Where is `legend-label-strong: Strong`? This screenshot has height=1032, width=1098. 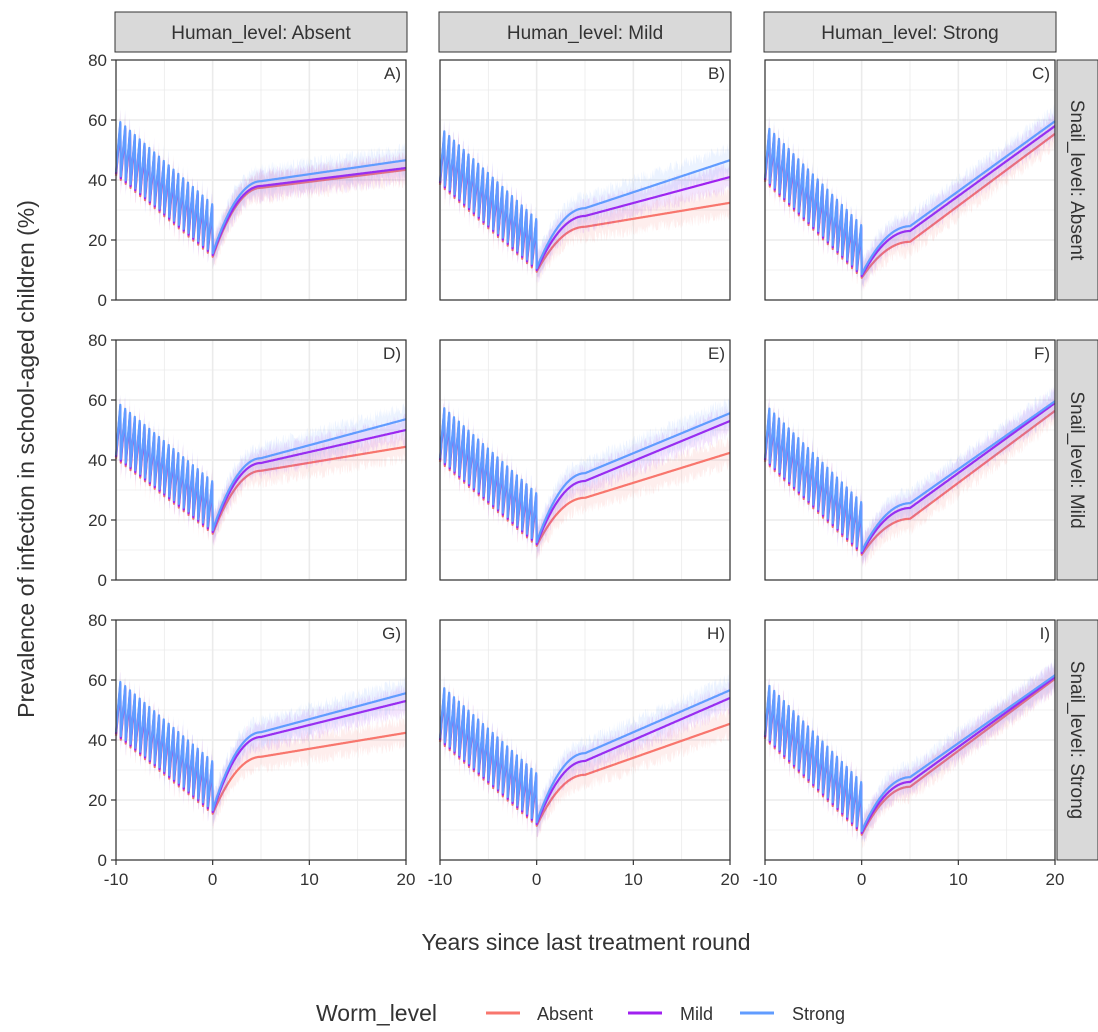
legend-label-strong: Strong is located at coordinates (818, 1014).